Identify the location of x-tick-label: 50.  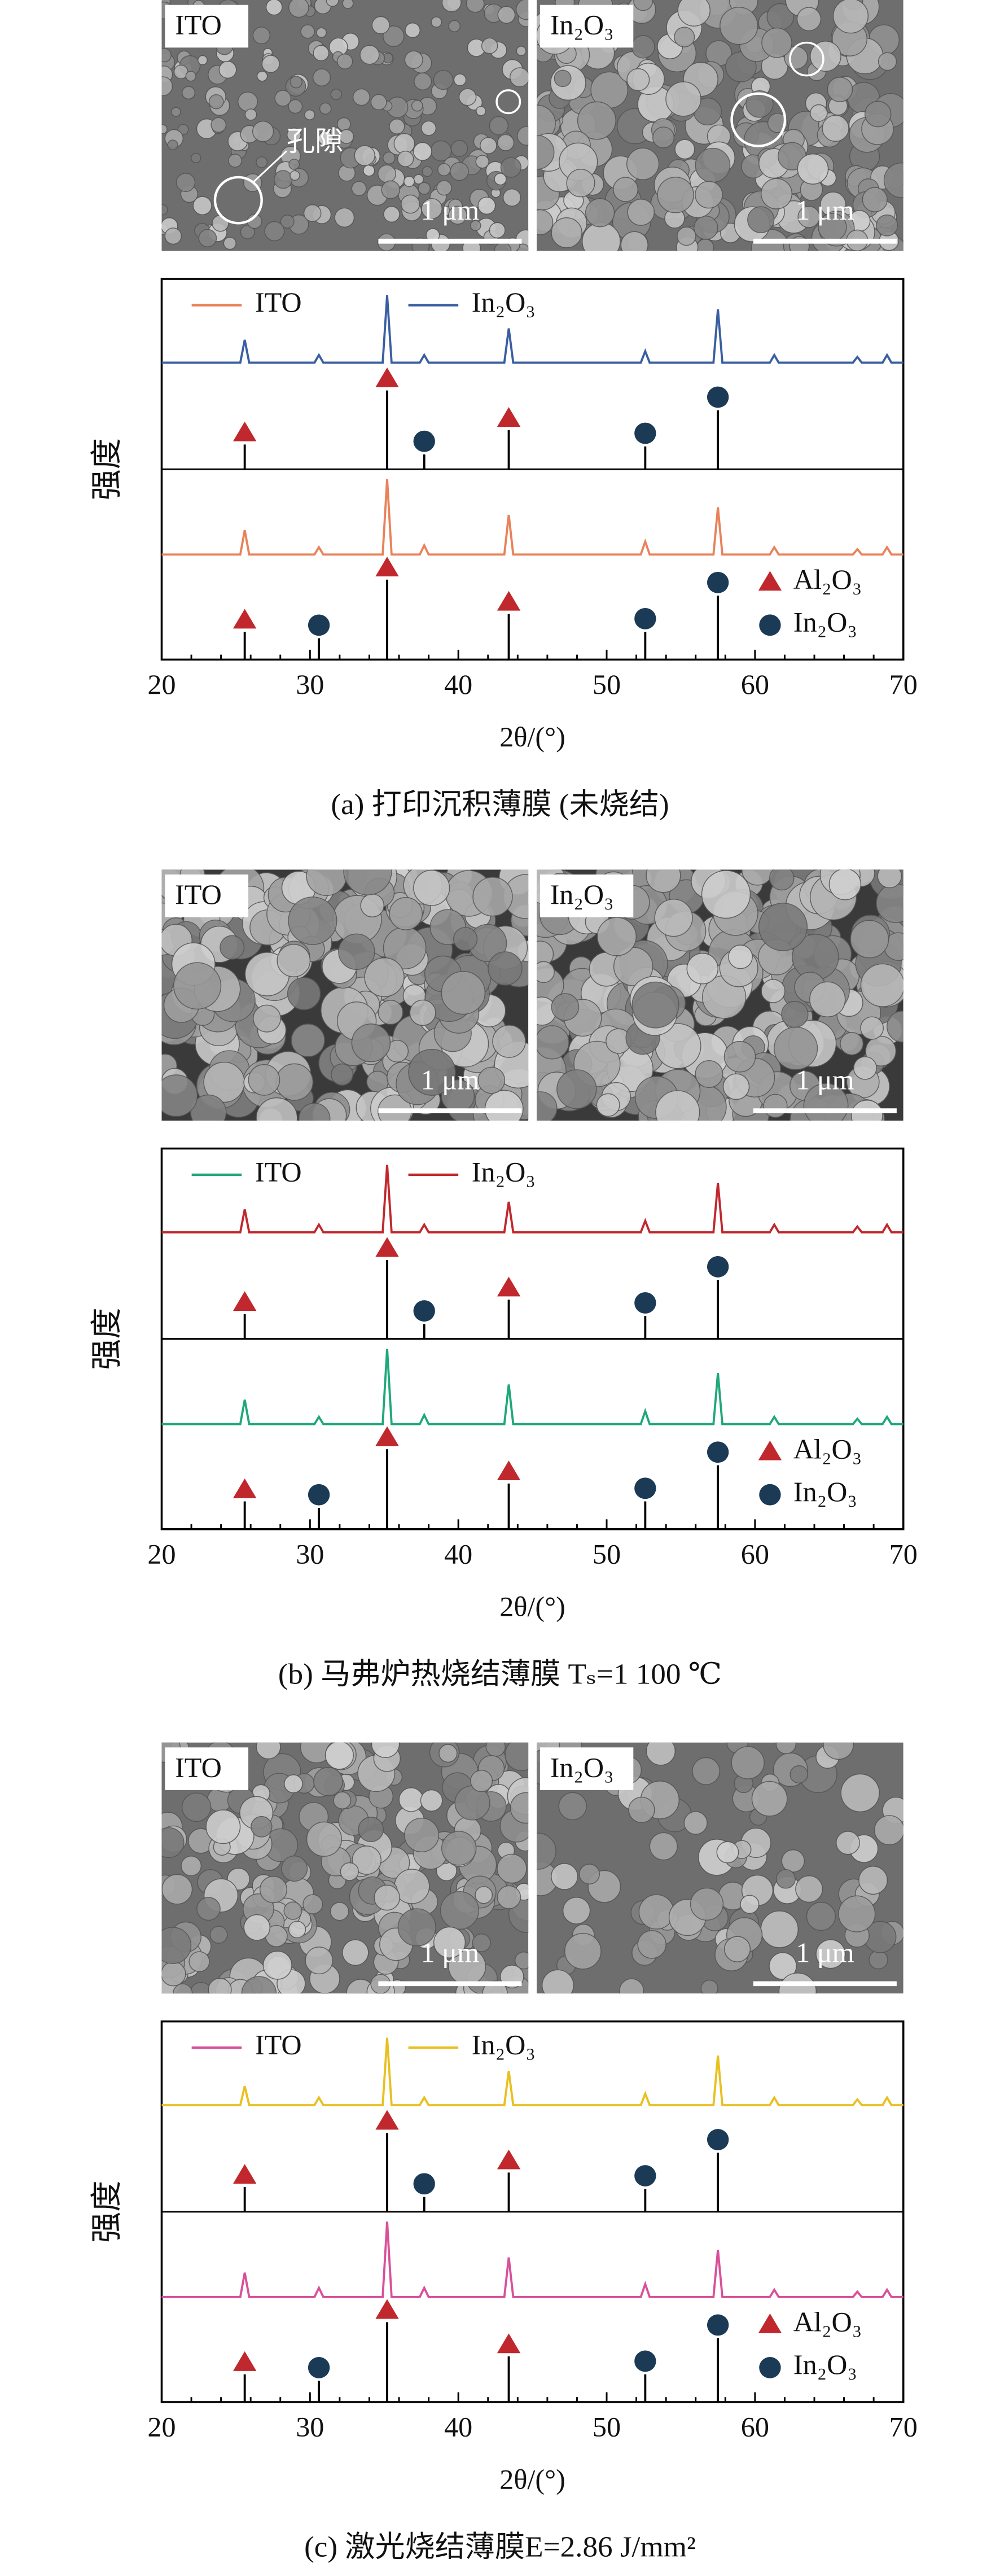
(607, 685).